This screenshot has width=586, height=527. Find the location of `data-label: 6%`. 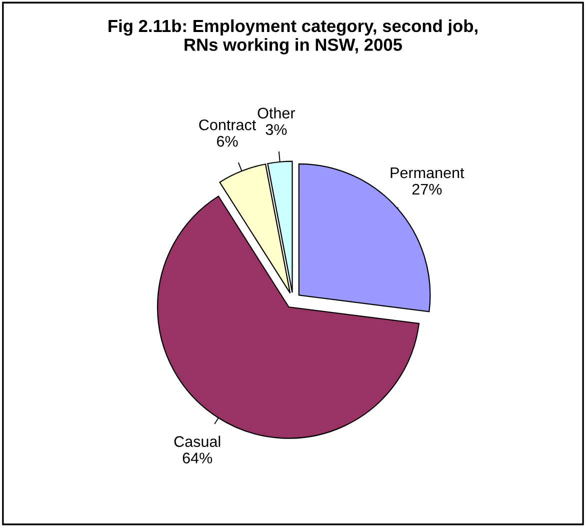

data-label: 6% is located at coordinates (227, 141).